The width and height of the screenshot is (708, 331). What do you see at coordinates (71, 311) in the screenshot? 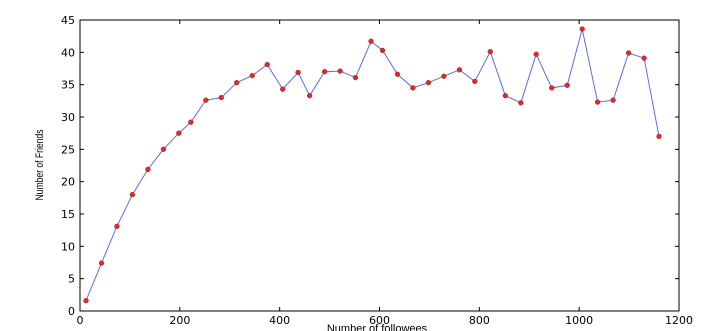
I see `y-tick-label: 0` at bounding box center [71, 311].